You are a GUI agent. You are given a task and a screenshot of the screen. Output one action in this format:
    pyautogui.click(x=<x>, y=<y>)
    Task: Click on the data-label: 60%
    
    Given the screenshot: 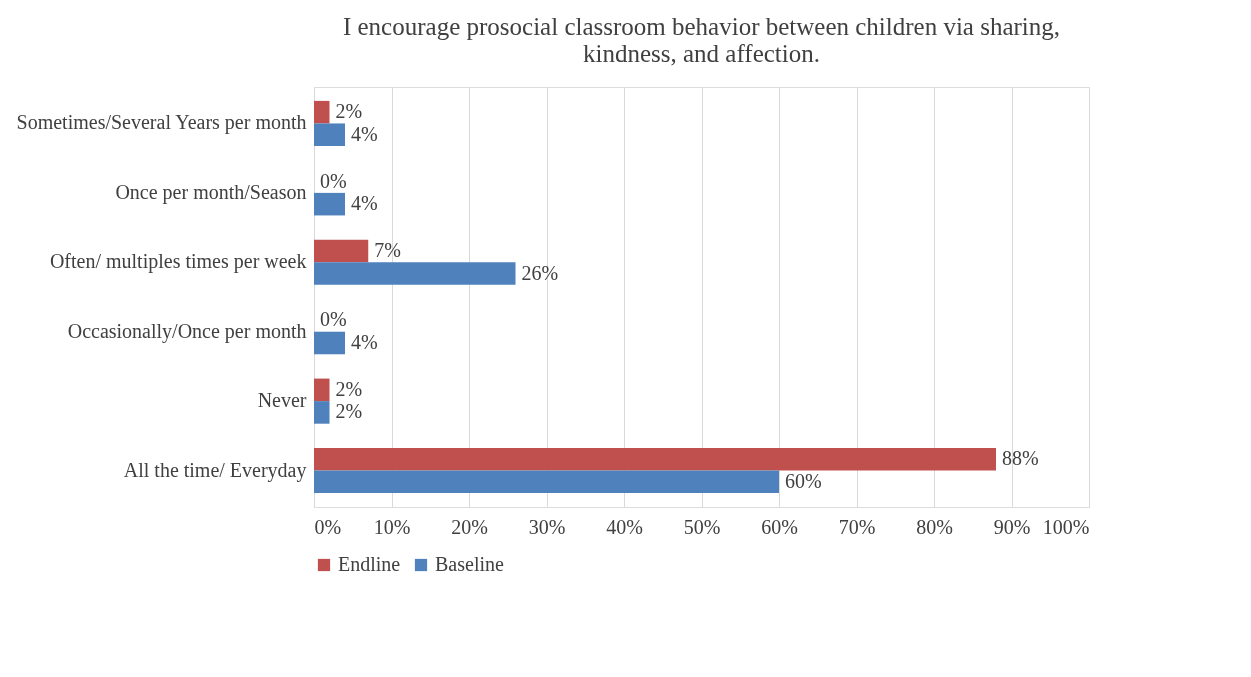 What is the action you would take?
    pyautogui.click(x=803, y=480)
    